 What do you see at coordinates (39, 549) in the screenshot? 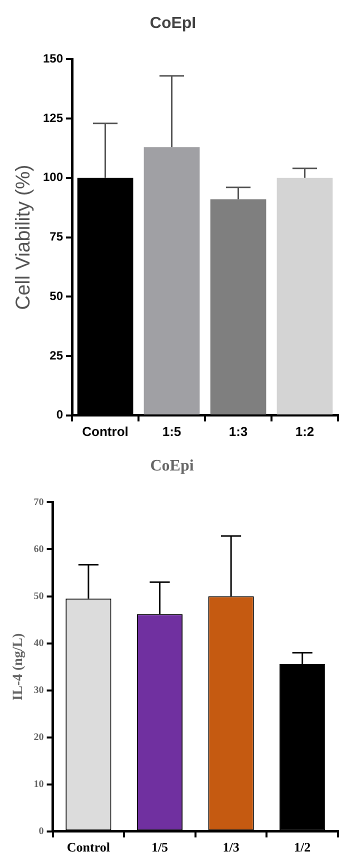
I see `y-tick-label: 60` at bounding box center [39, 549].